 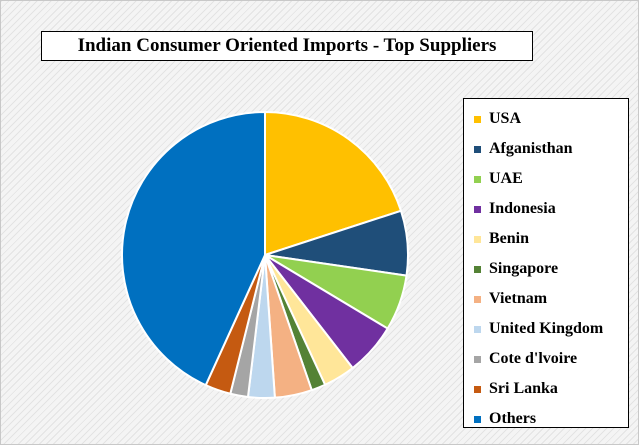 What do you see at coordinates (546, 179) in the screenshot?
I see `legend-item: UAE` at bounding box center [546, 179].